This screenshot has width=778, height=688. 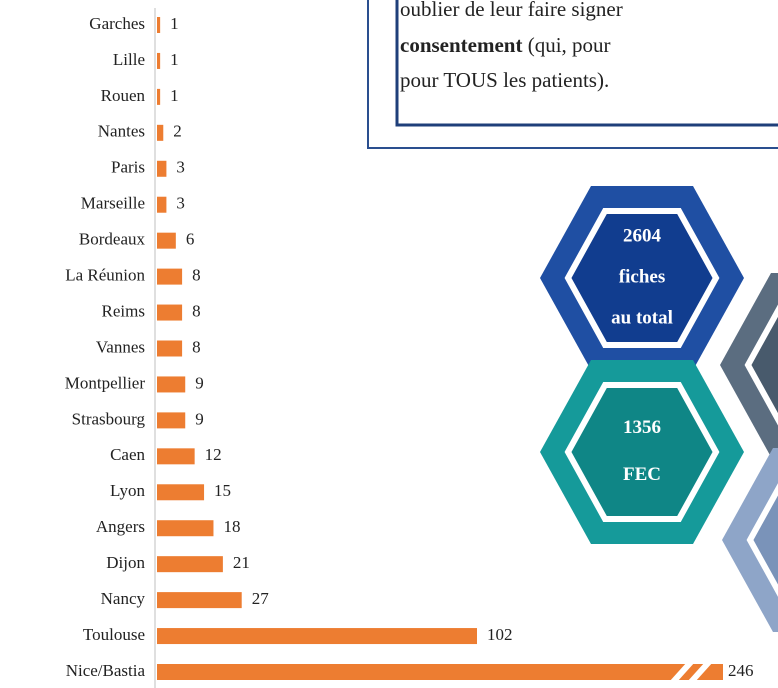 I want to click on hexagon-label: au total, so click(x=642, y=317).